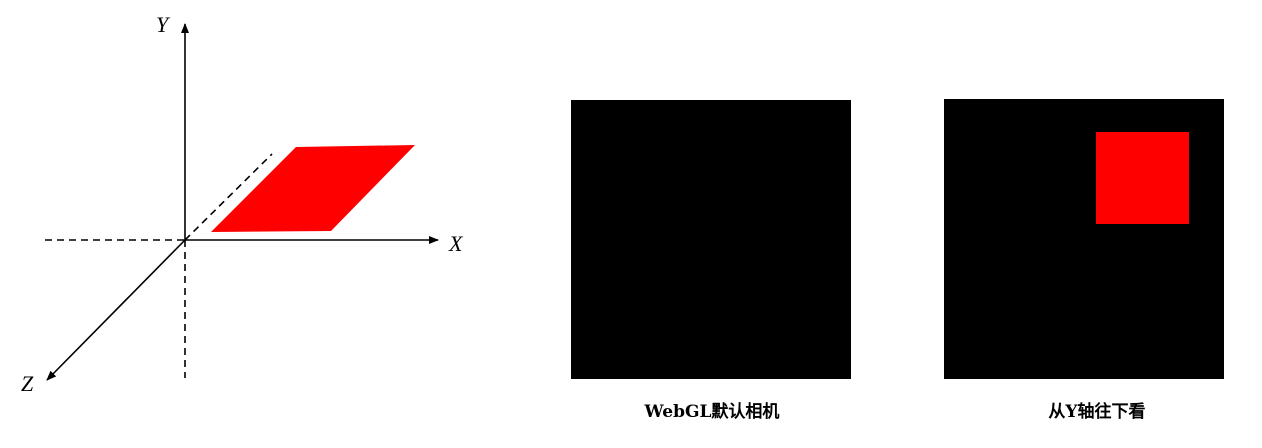 Image resolution: width=1262 pixels, height=448 pixels. I want to click on view-default-camera-caption: WebGL默认相机, so click(712, 411).